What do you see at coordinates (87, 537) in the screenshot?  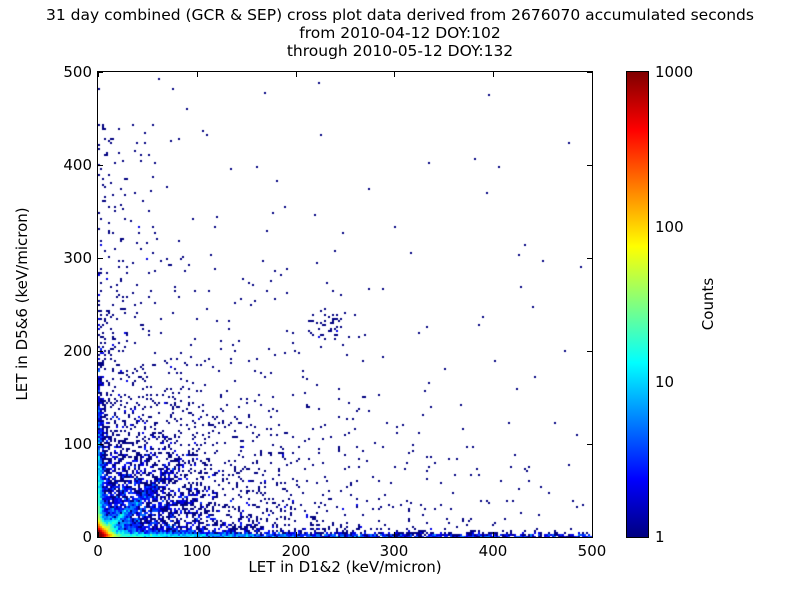 I see `y-tick-label-0: 0` at bounding box center [87, 537].